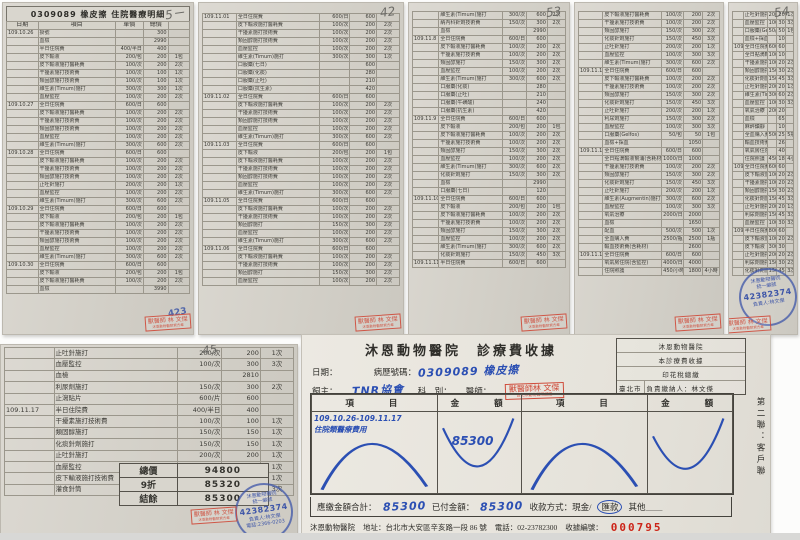  What do you see at coordinates (648, 151) in the screenshot?
I see `bill-row: 109.11.13 全日住院費 600/日 600` at bounding box center [648, 151].